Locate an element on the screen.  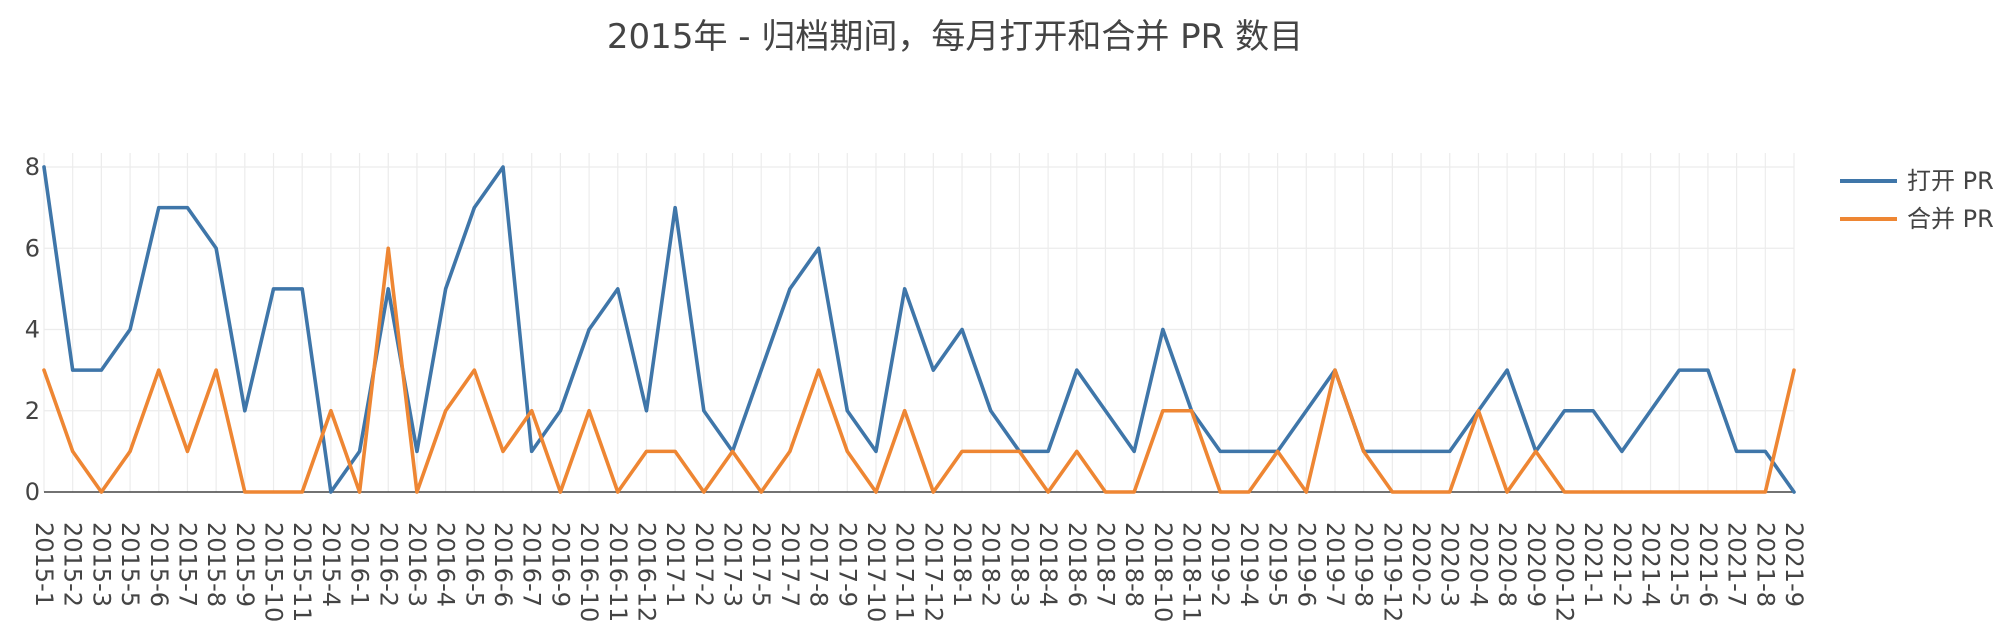
x-tick-label: 2016-1 is located at coordinates (360, 564).